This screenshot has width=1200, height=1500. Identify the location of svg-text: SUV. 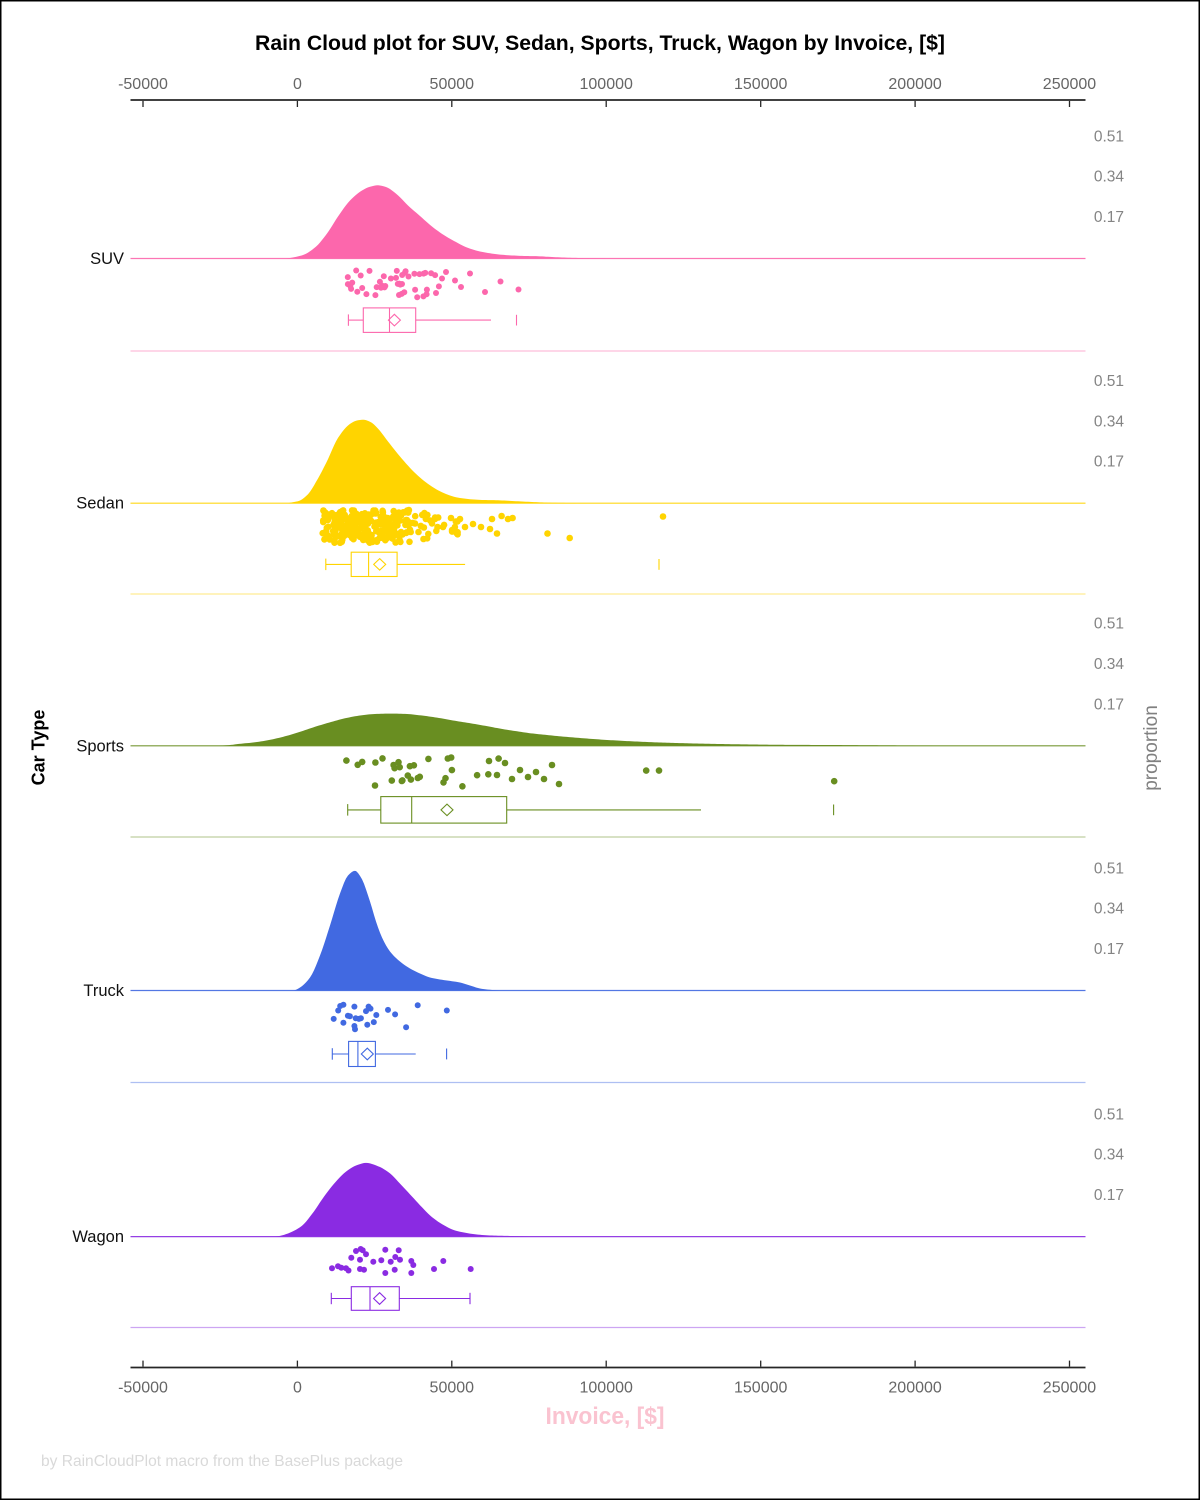
(107, 259).